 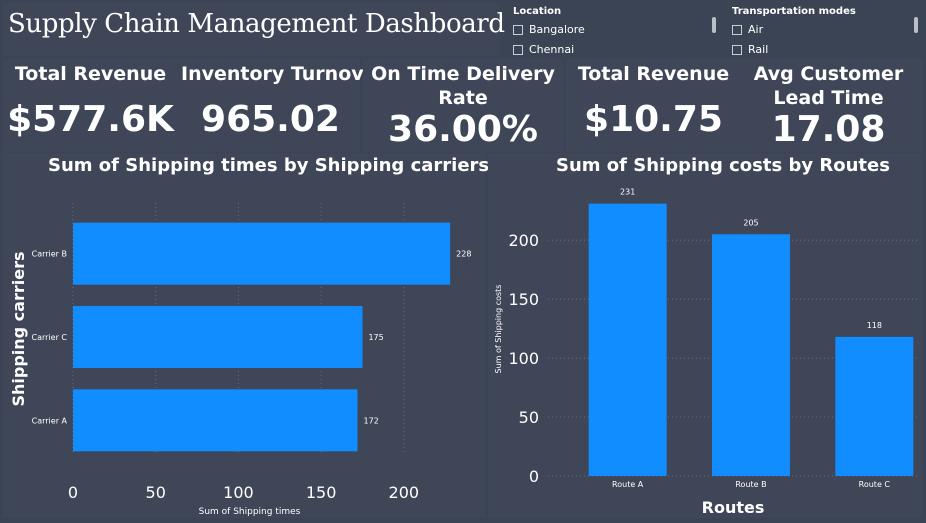 What do you see at coordinates (653, 119) in the screenshot?
I see `kpi-value: $10.75` at bounding box center [653, 119].